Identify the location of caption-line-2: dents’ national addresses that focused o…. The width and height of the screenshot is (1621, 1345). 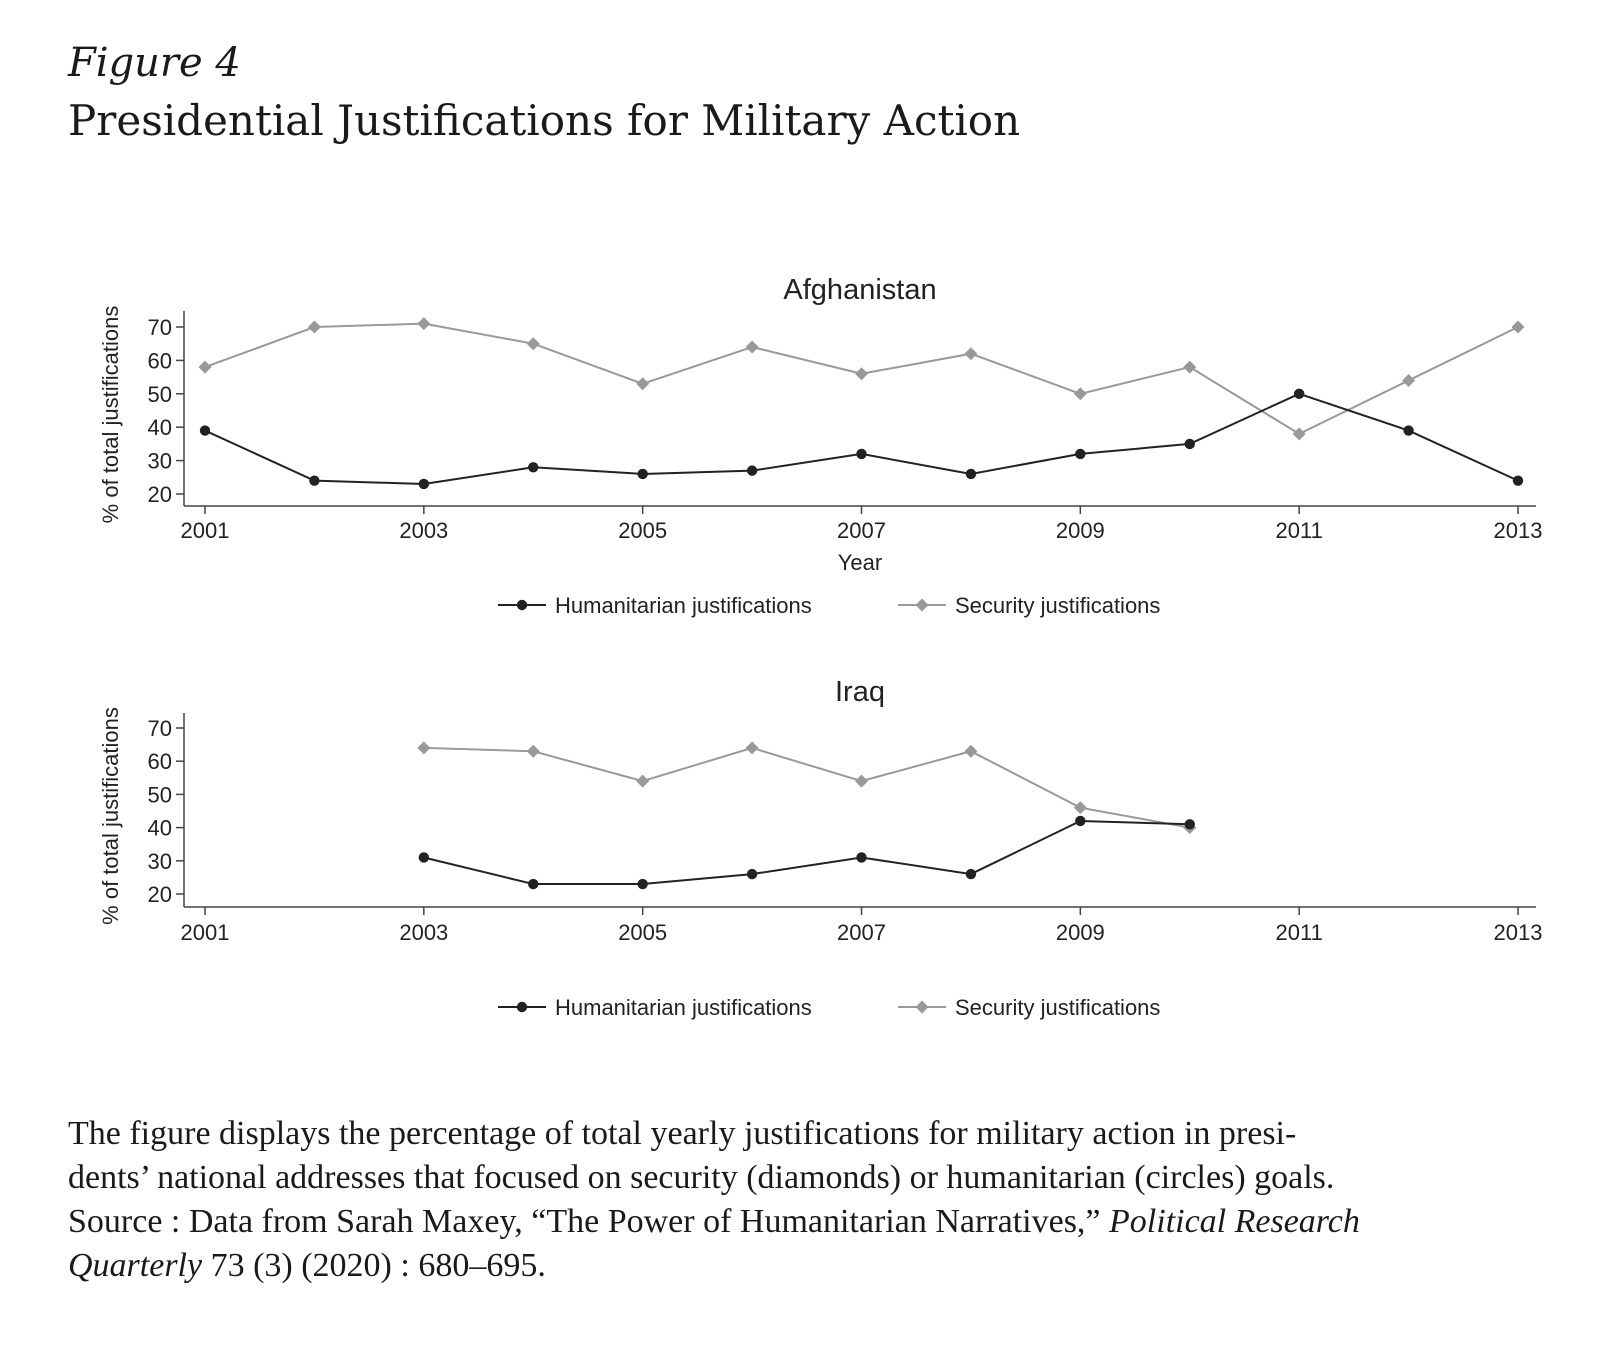
(701, 1177).